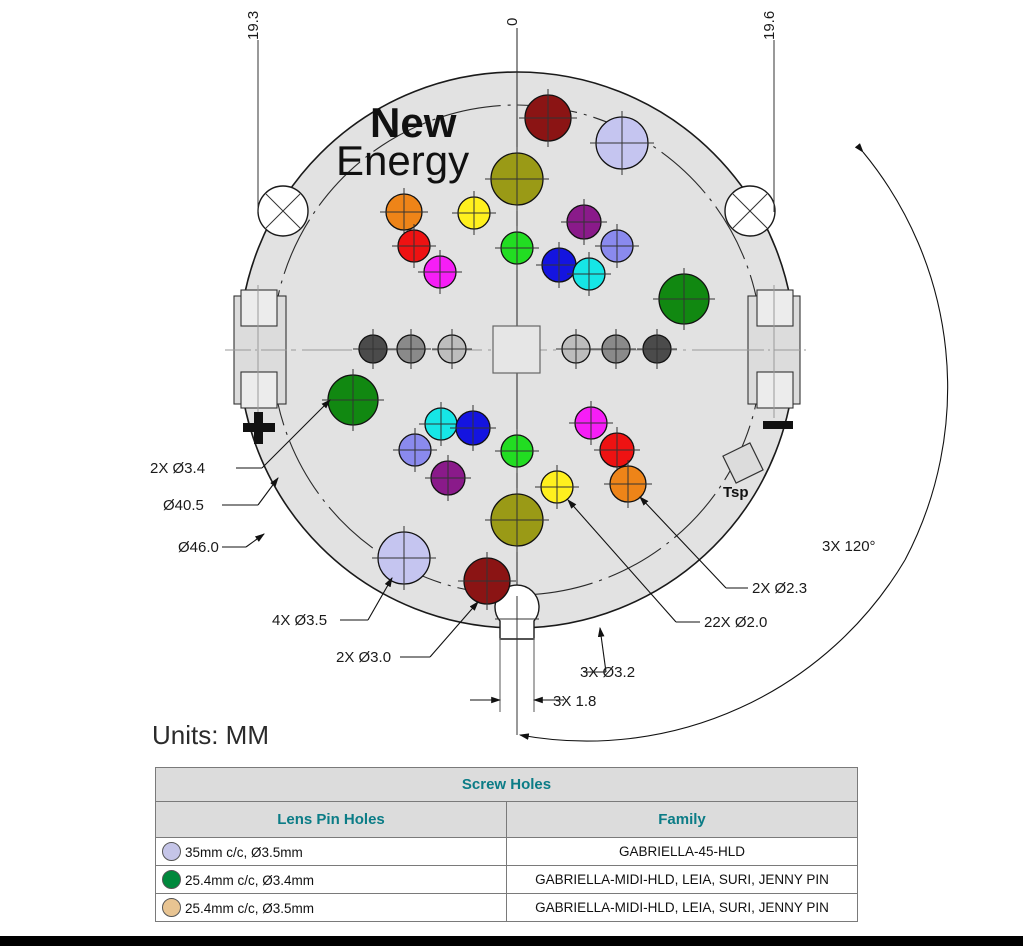 The image size is (1023, 946). I want to click on screw-hole-bottom-keyhole, so click(517, 659).